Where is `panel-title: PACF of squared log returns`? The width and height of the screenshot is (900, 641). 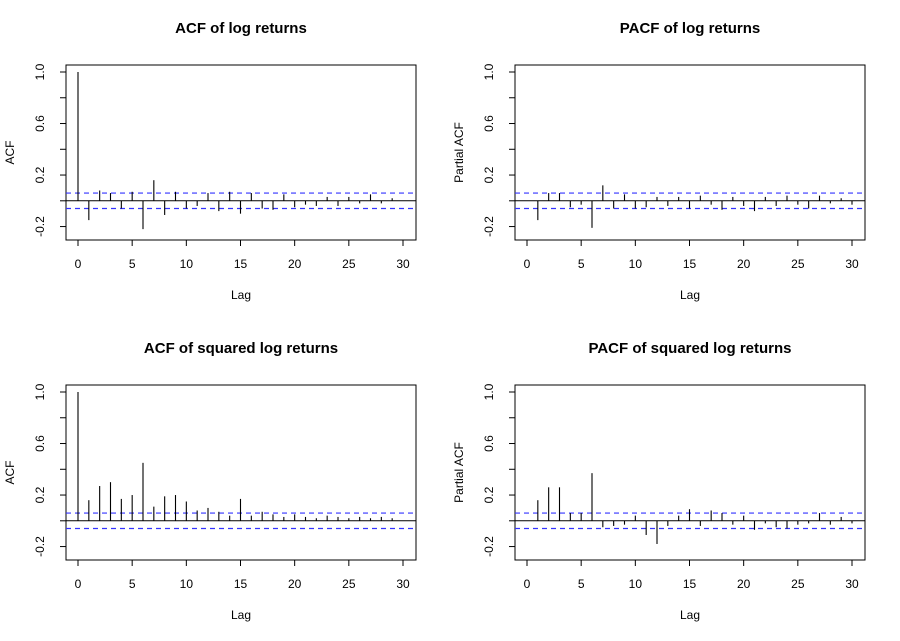
panel-title: PACF of squared log returns is located at coordinates (689, 348).